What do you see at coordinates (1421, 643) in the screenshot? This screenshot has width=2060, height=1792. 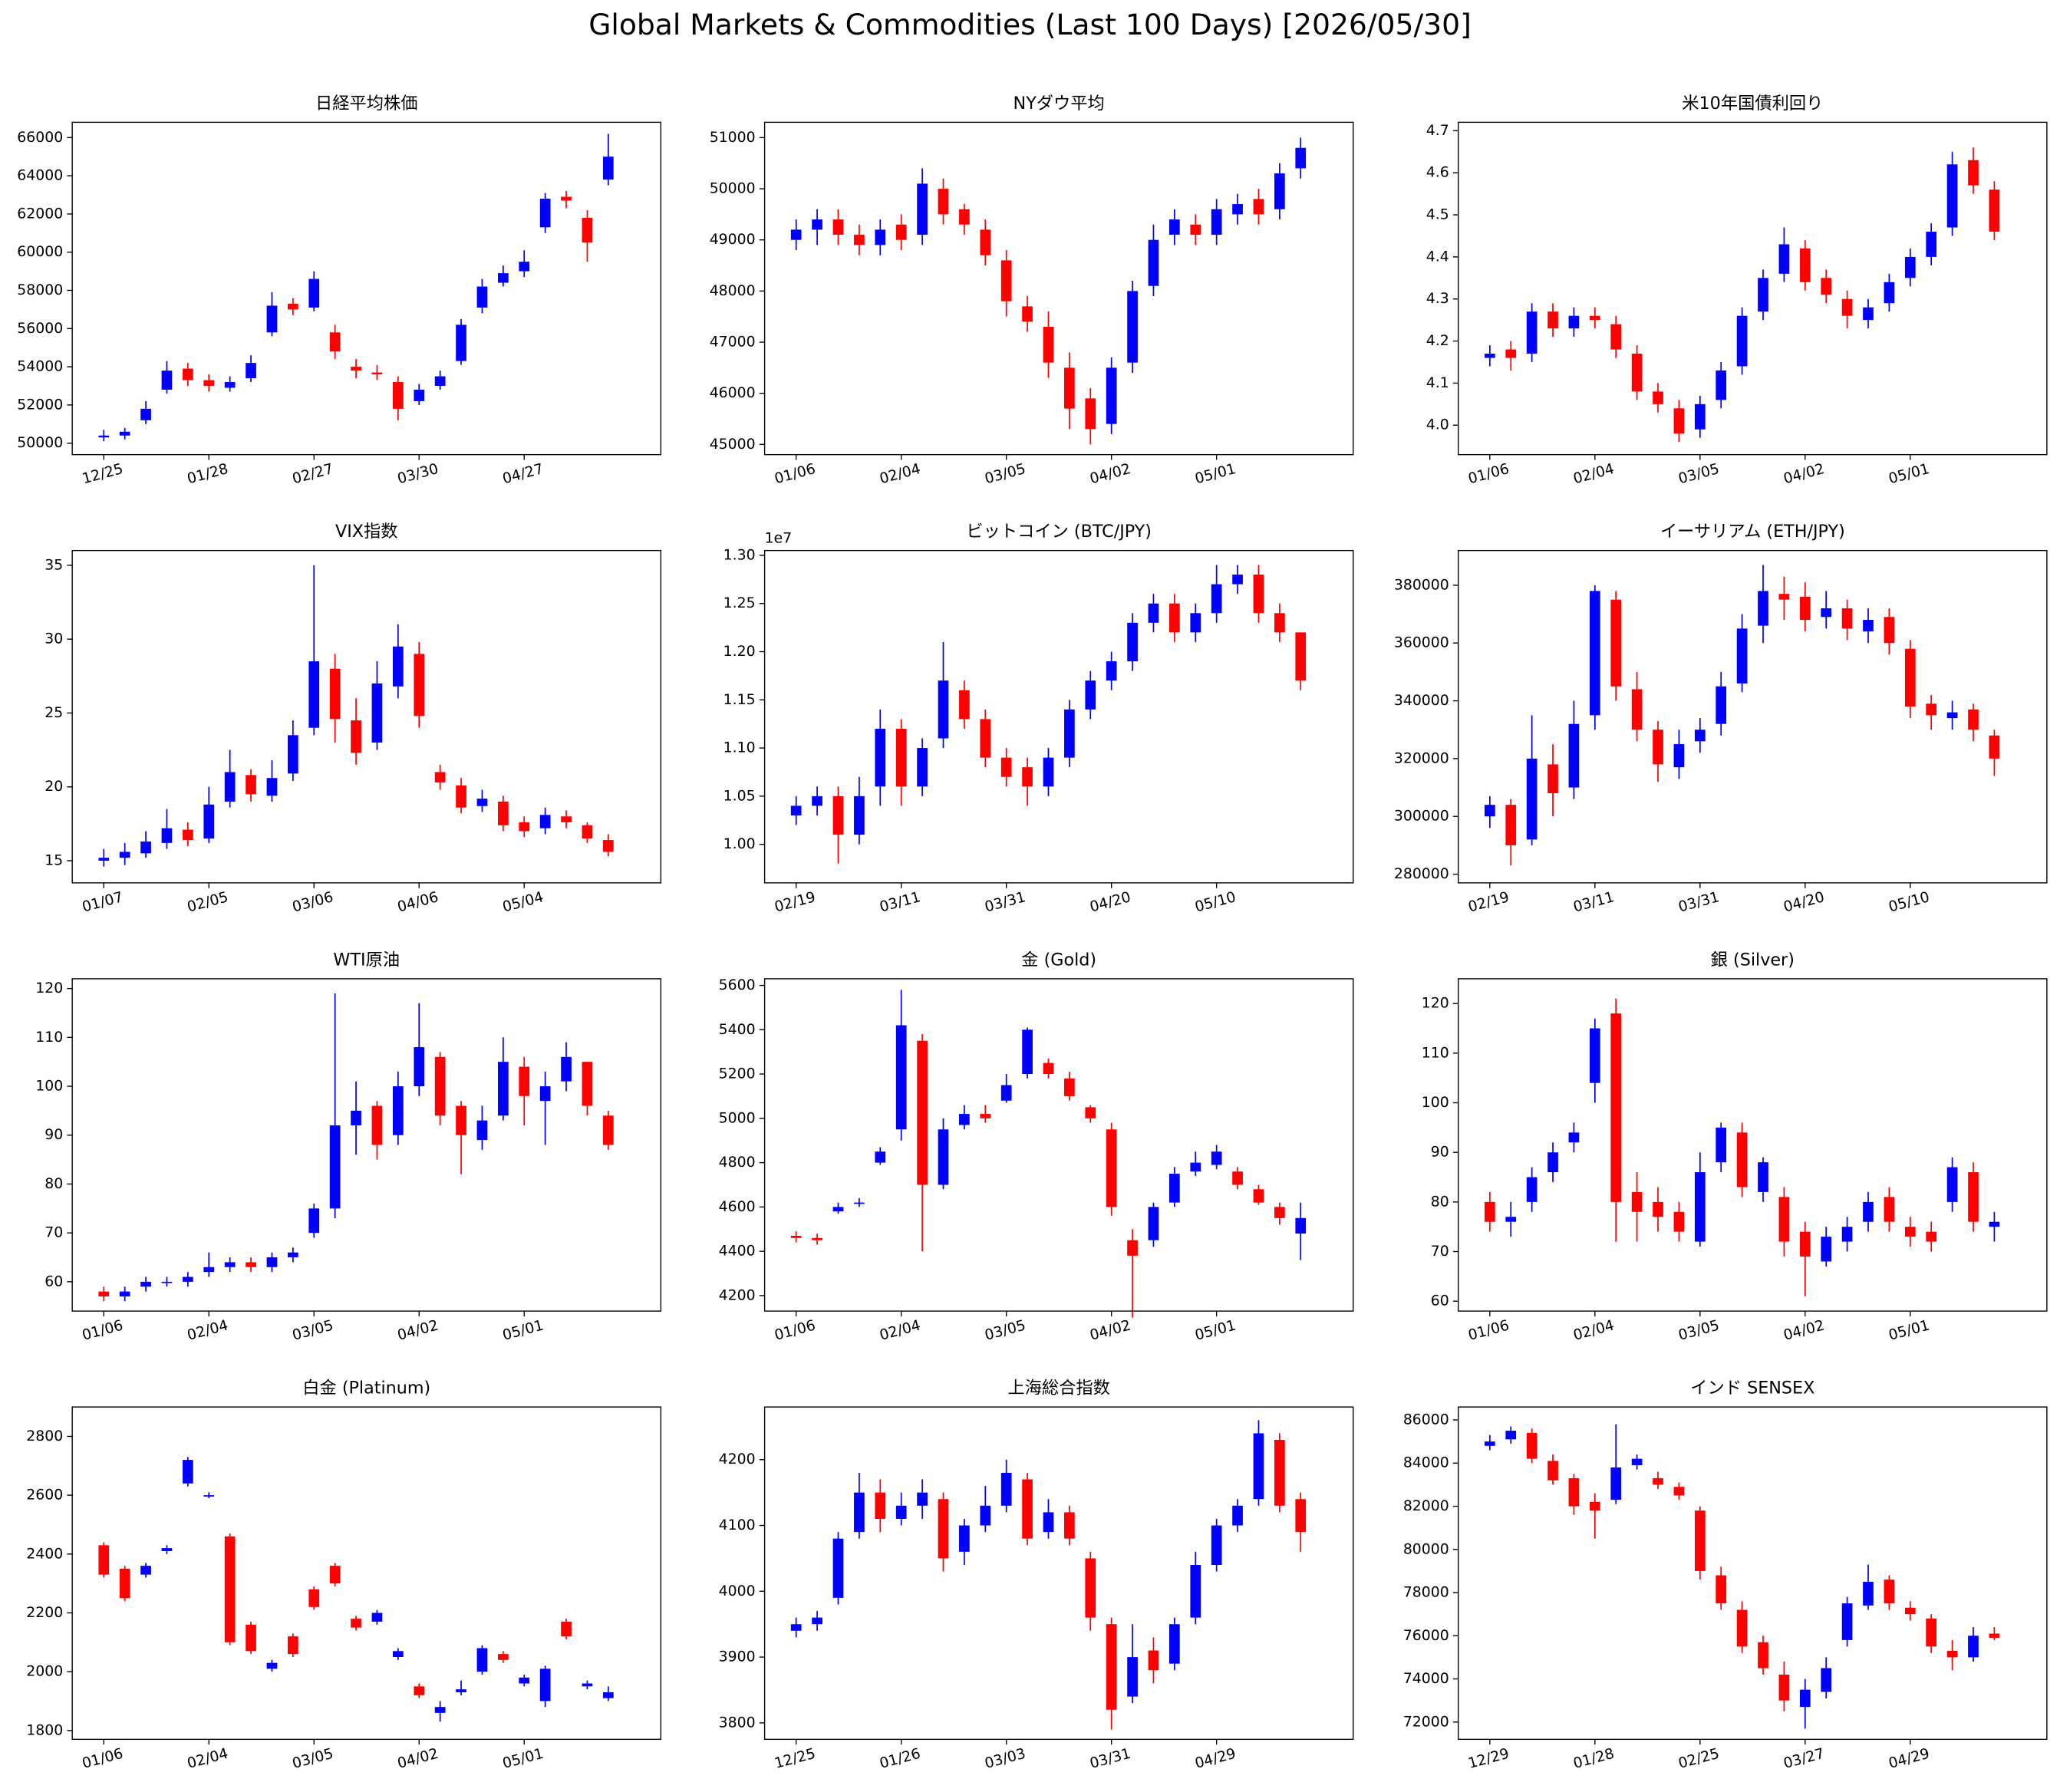 I see `y-tick-label: 360000` at bounding box center [1421, 643].